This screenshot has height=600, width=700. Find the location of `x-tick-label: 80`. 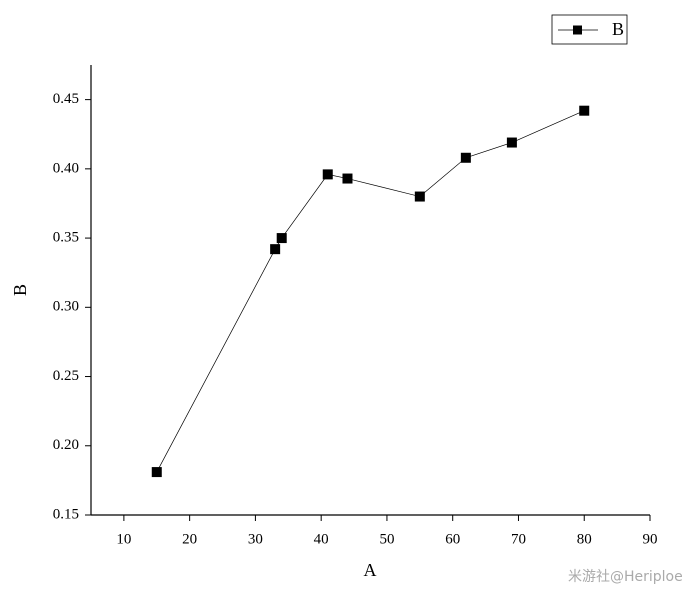

x-tick-label: 80 is located at coordinates (584, 539).